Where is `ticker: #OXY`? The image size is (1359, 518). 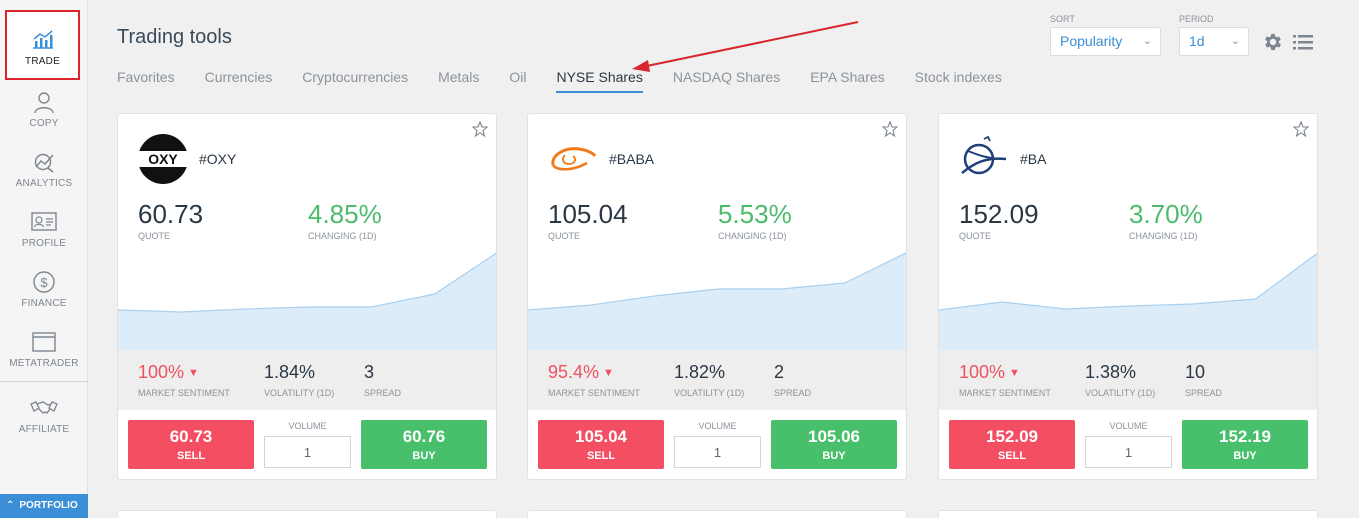 ticker: #OXY is located at coordinates (218, 159).